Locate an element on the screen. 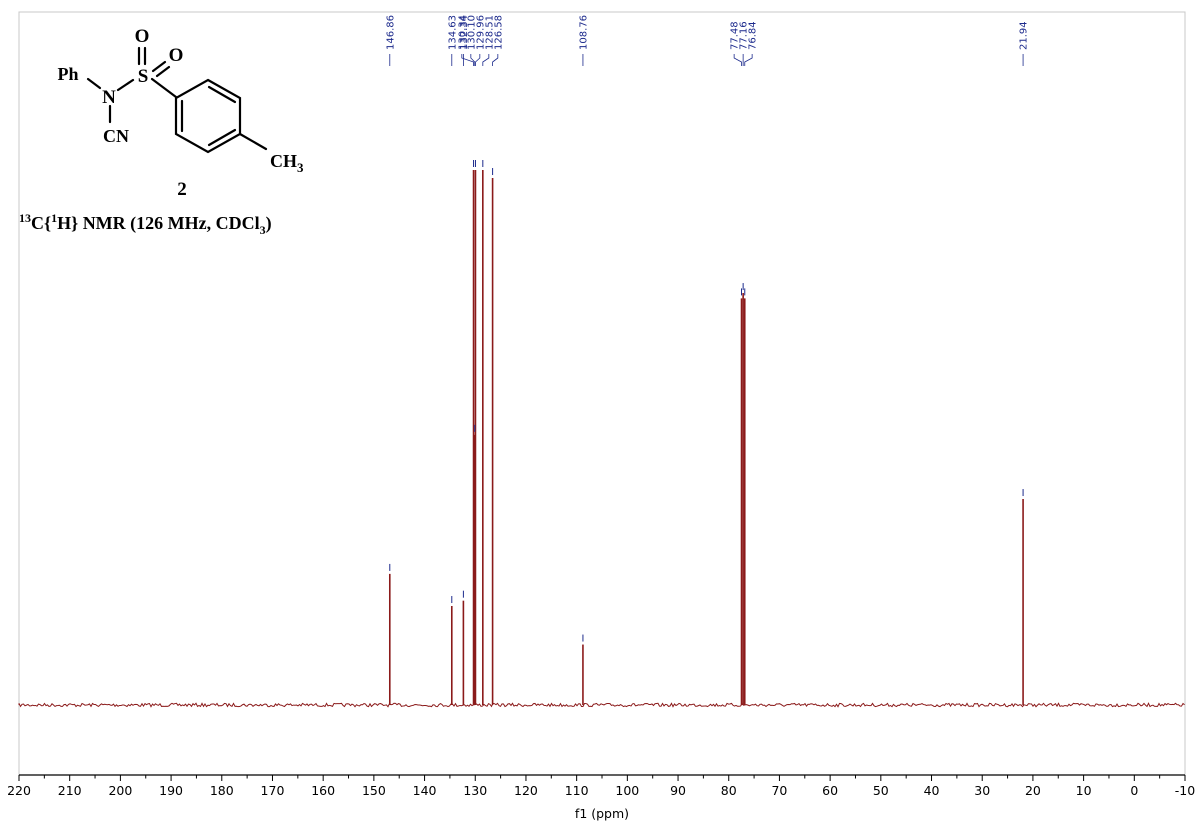 The image size is (1198, 821). compound-number: 2 is located at coordinates (182, 189).